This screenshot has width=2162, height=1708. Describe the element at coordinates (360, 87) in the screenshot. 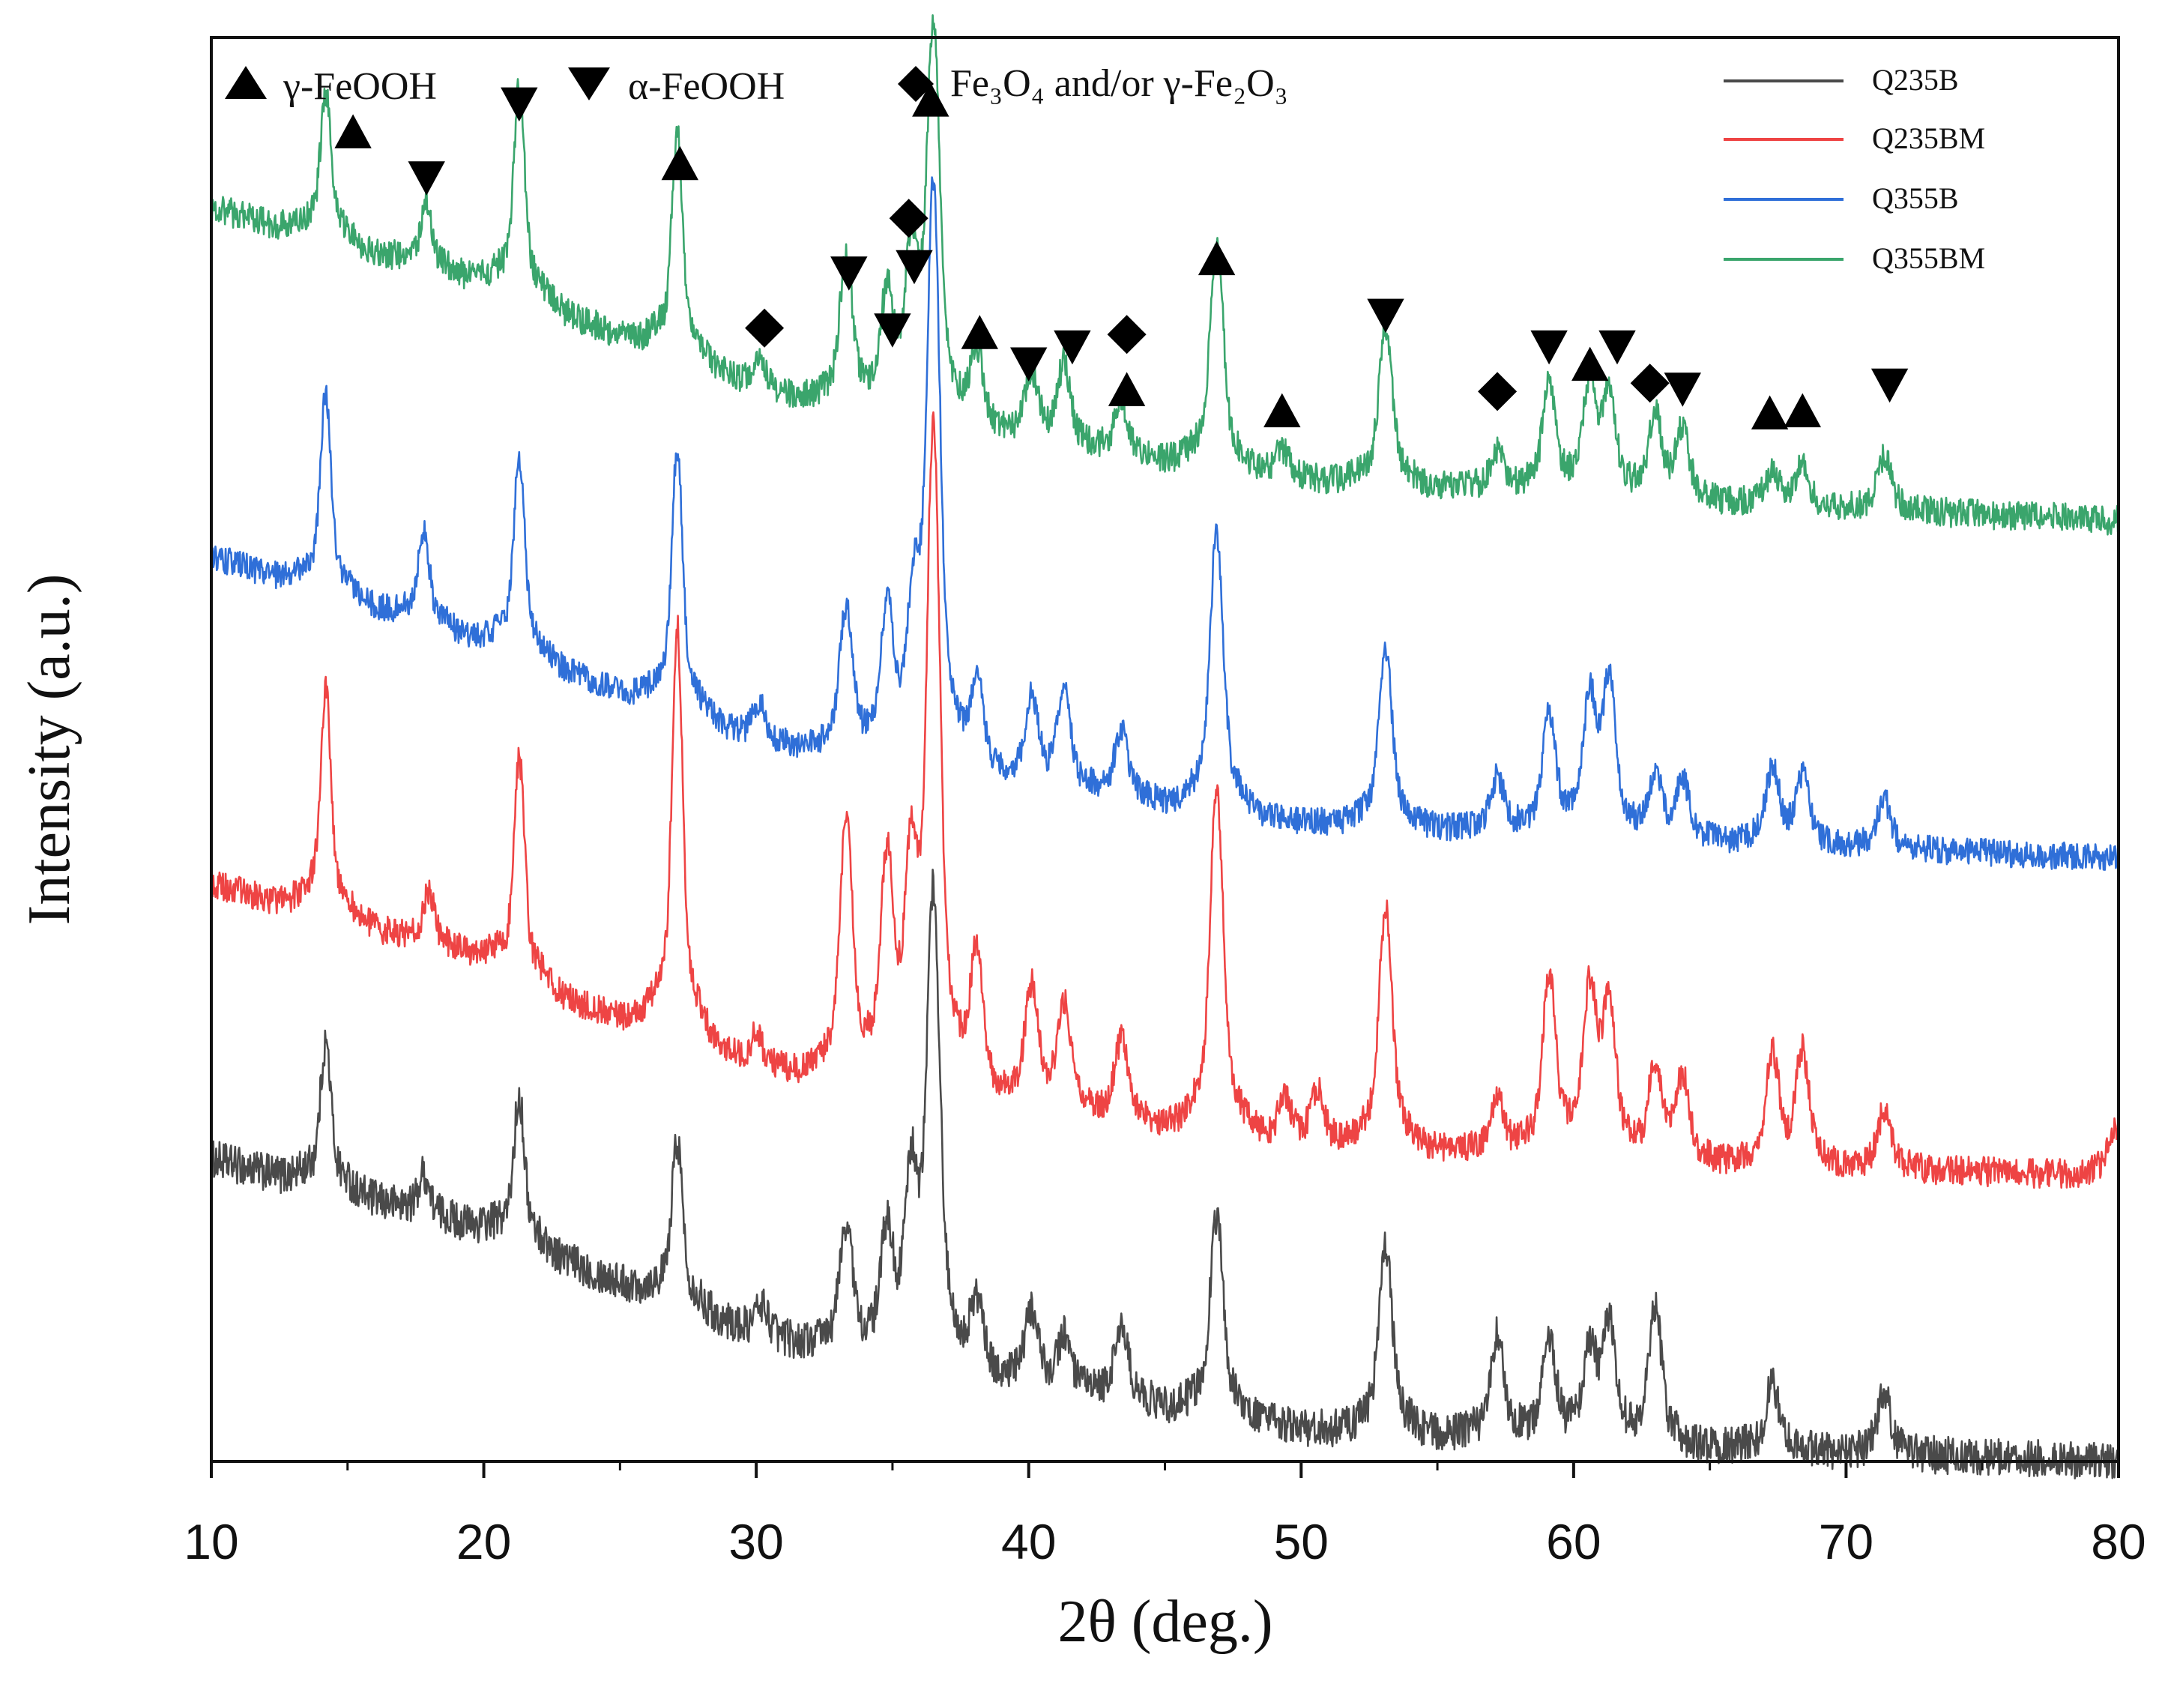

I see `phase-legend-label: γ-FeOOH` at that location.